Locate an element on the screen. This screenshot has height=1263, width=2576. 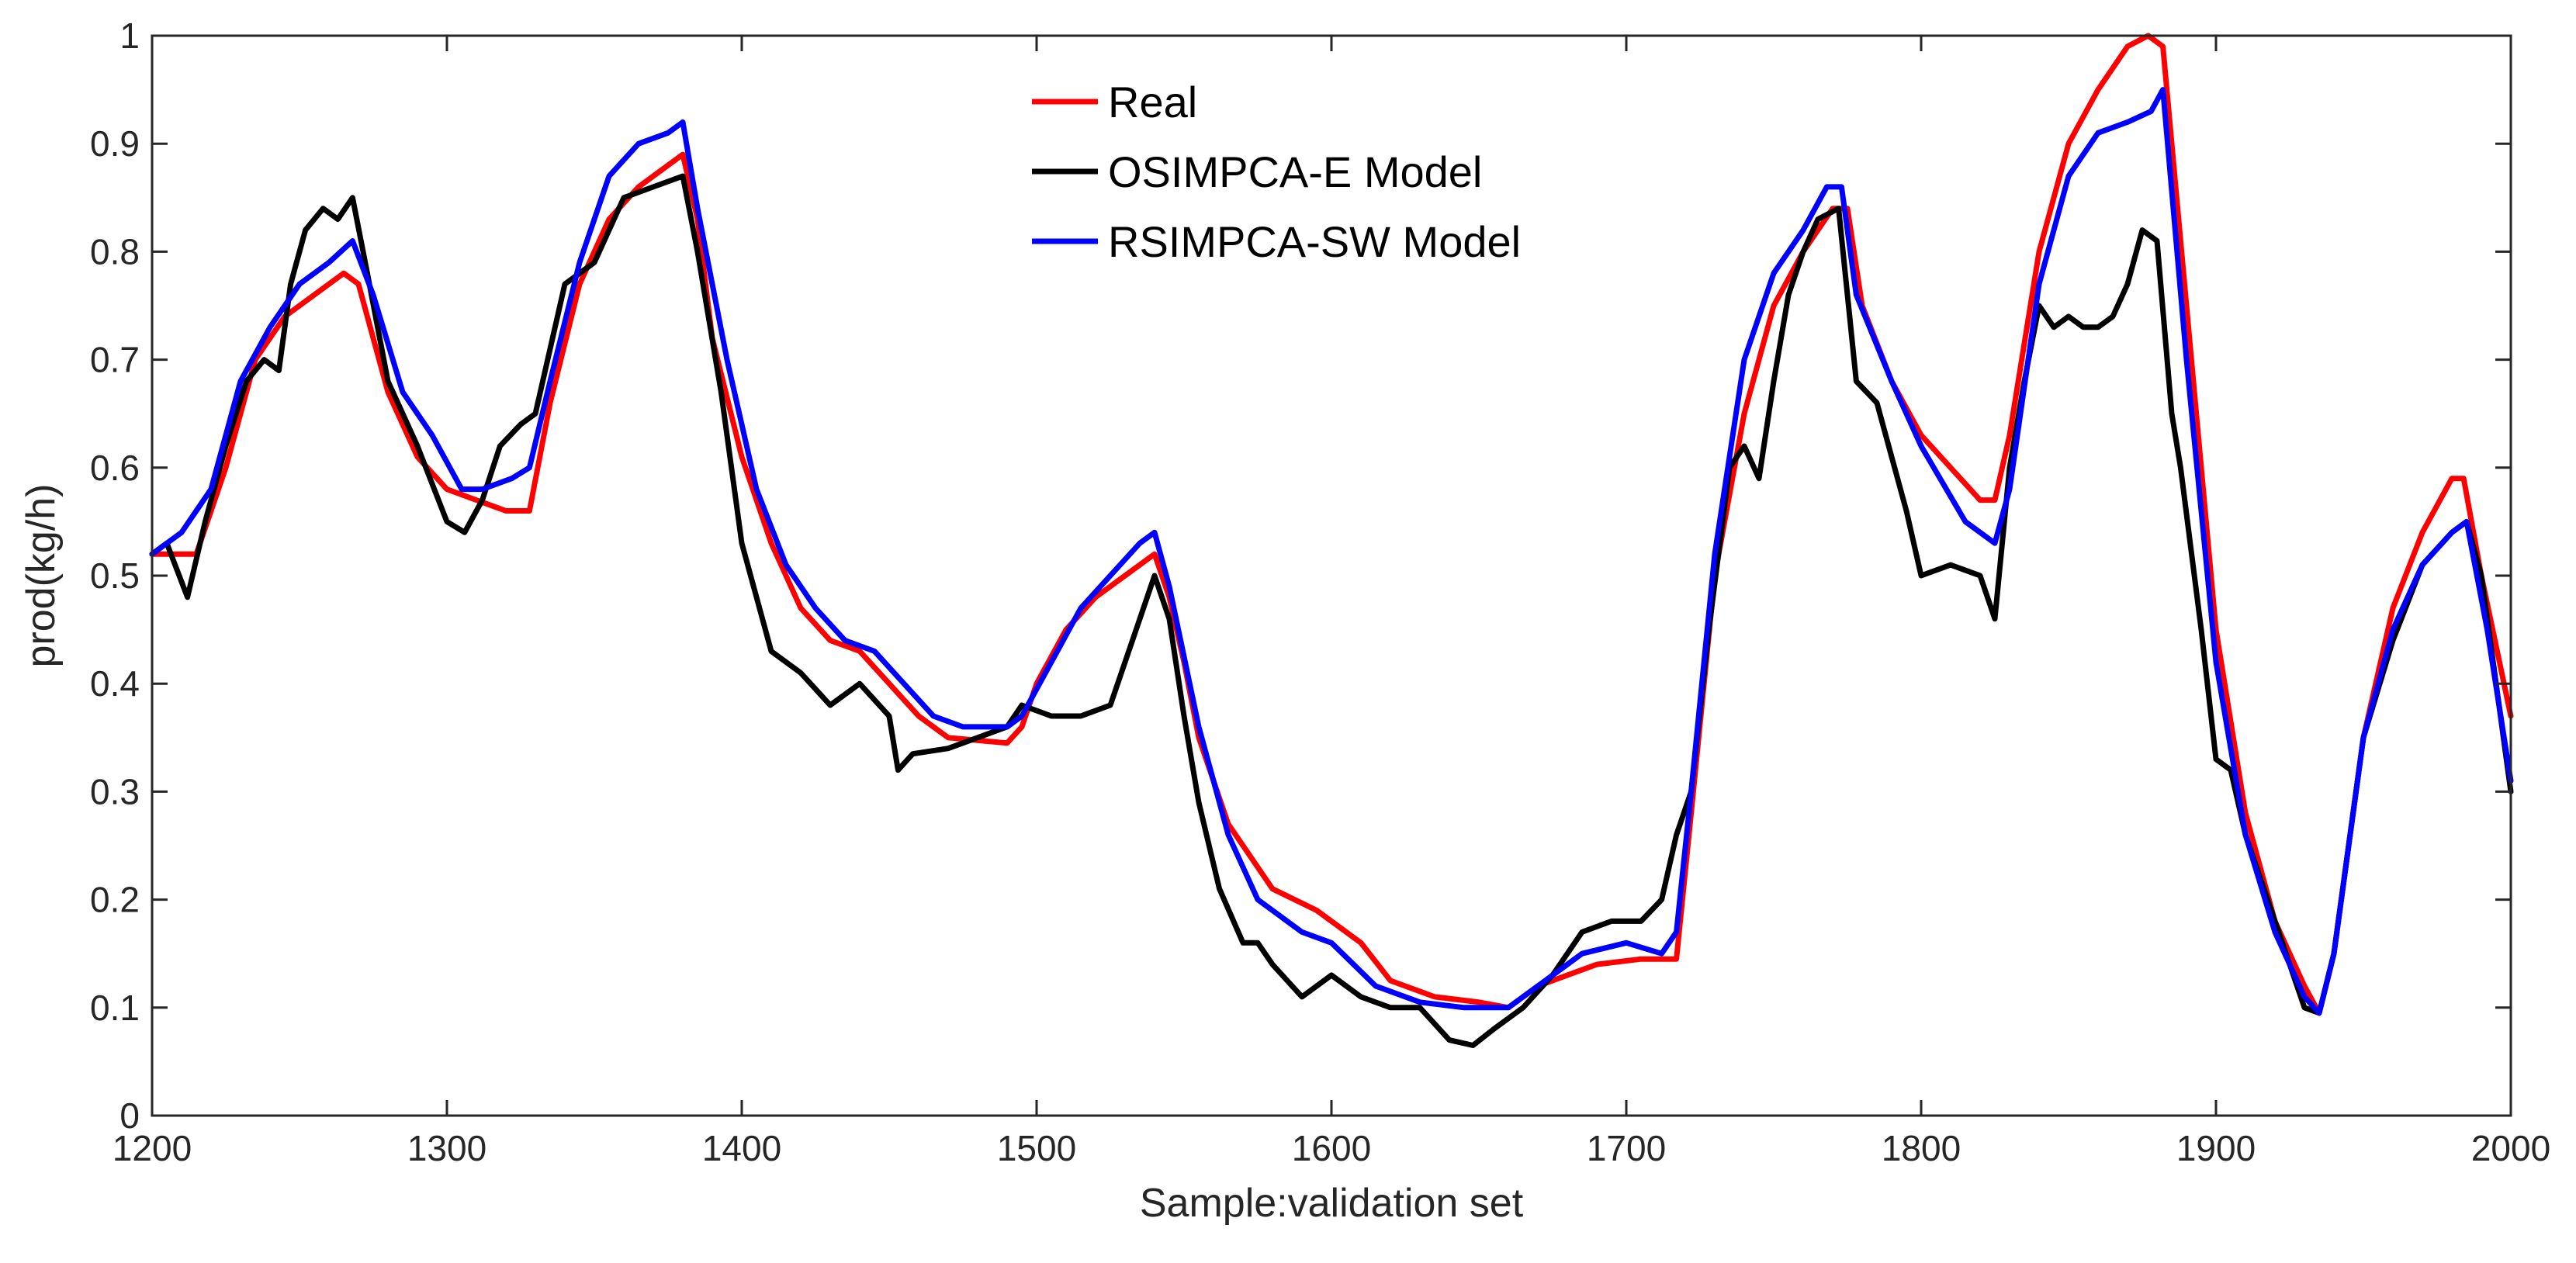
y-tick-label: 0.1 is located at coordinates (115, 1008).